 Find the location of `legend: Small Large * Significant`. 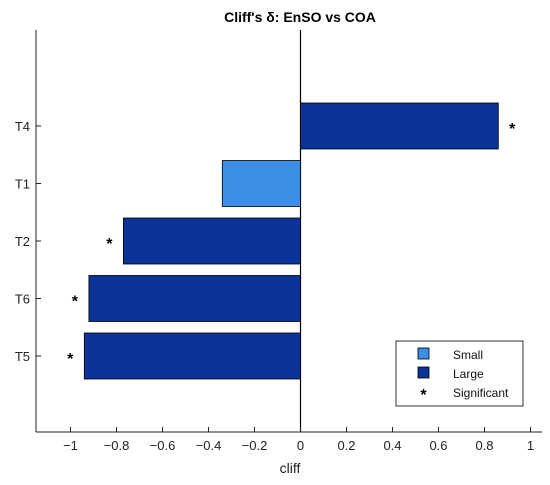

legend: Small Large * Significant is located at coordinates (459, 373).